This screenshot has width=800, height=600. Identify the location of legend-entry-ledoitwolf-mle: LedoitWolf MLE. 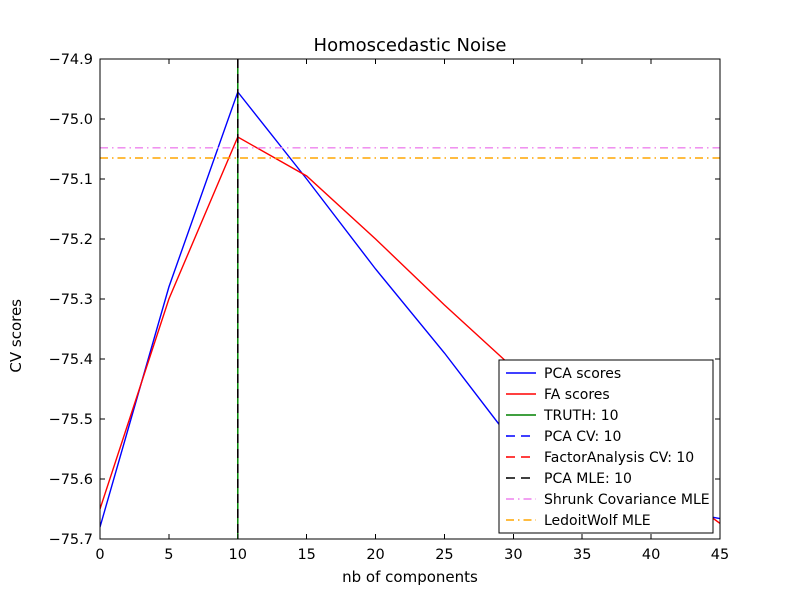
(578, 521).